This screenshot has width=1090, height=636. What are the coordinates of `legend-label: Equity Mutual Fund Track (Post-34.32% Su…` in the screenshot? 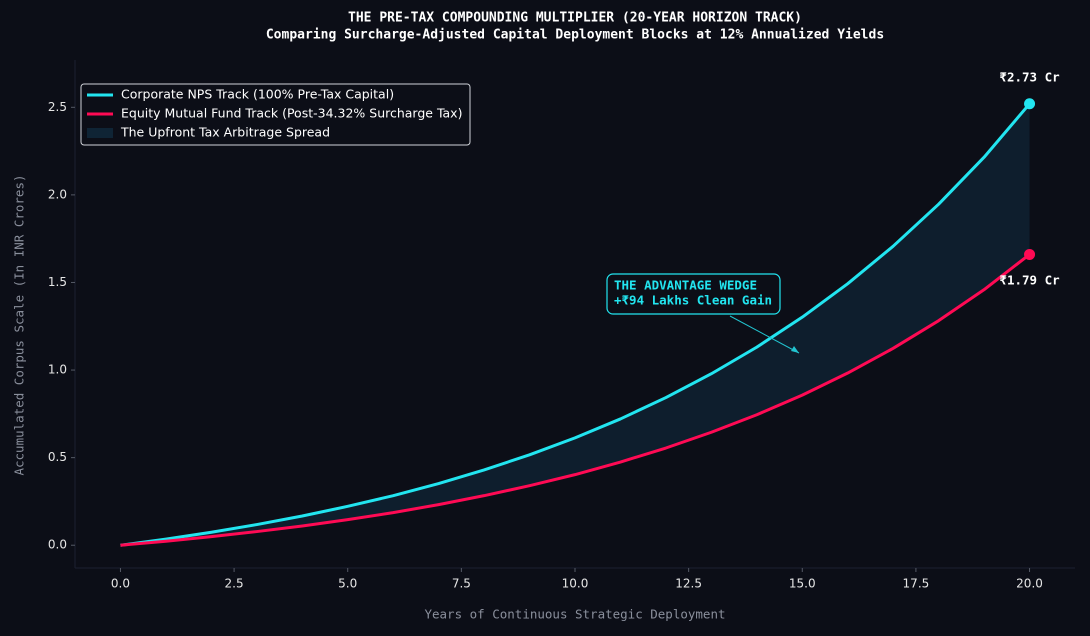 It's located at (291, 113).